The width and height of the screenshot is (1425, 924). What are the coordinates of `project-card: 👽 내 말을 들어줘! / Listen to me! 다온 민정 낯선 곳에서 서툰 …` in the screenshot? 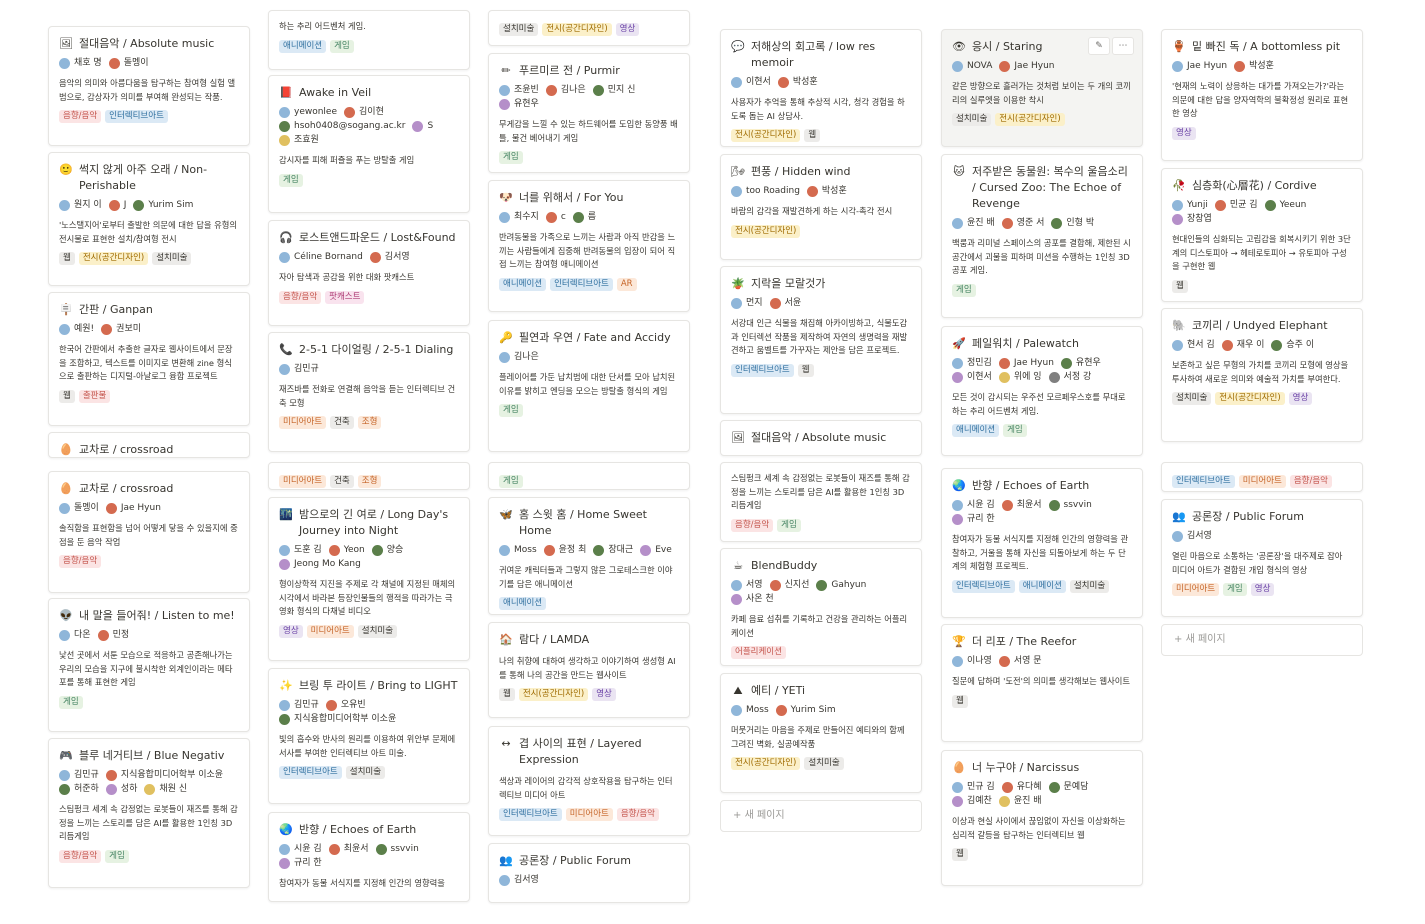 It's located at (149, 665).